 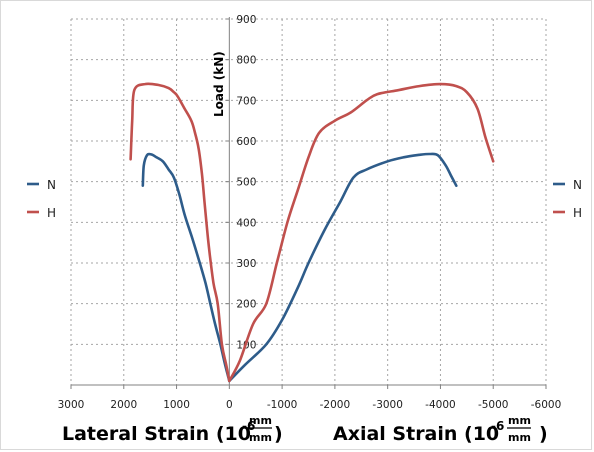 What do you see at coordinates (248, 426) in the screenshot?
I see `lateral-caption-exponent: -6` at bounding box center [248, 426].